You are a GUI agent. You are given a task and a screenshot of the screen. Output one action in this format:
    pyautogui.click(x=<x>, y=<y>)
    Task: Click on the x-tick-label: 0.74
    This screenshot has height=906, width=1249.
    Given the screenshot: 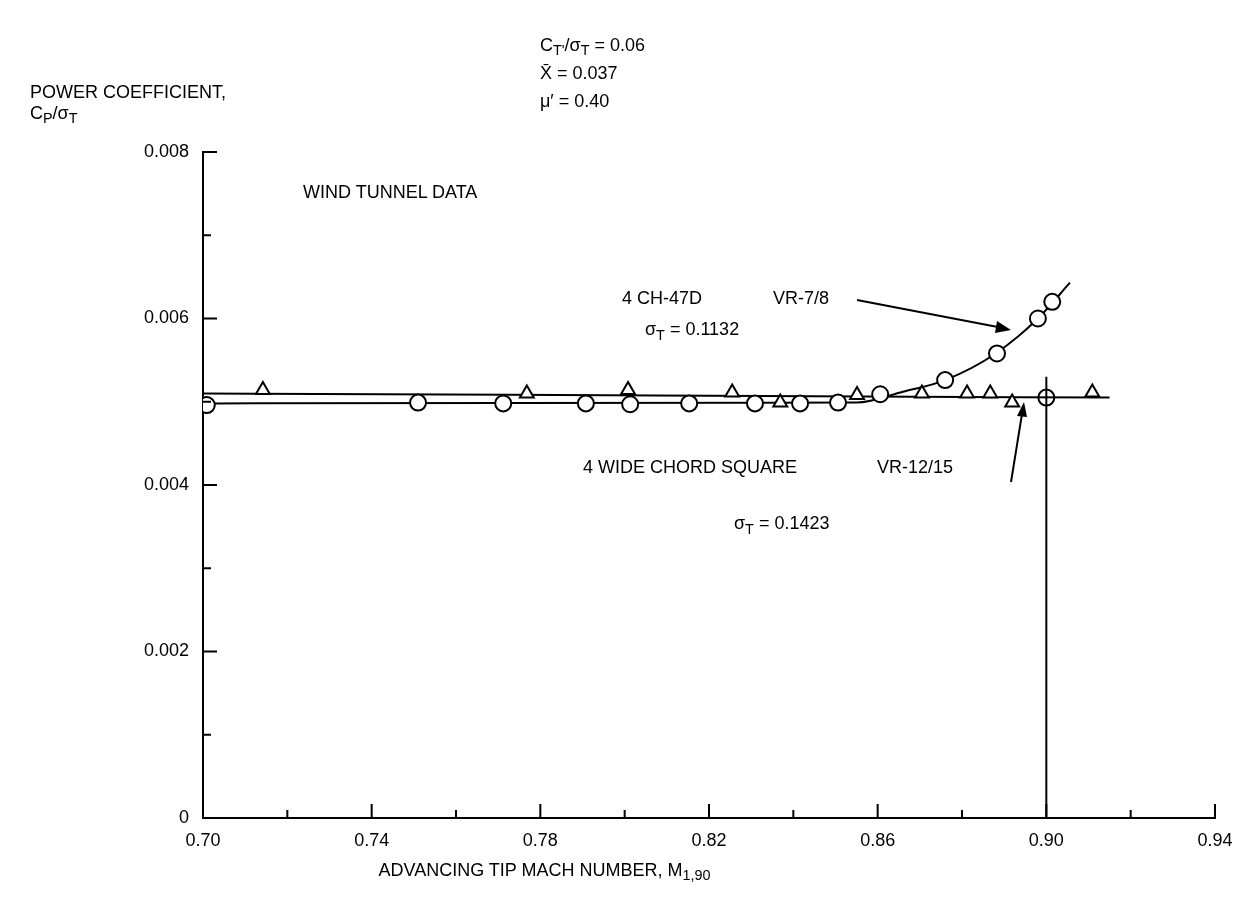 What is the action you would take?
    pyautogui.click(x=372, y=839)
    